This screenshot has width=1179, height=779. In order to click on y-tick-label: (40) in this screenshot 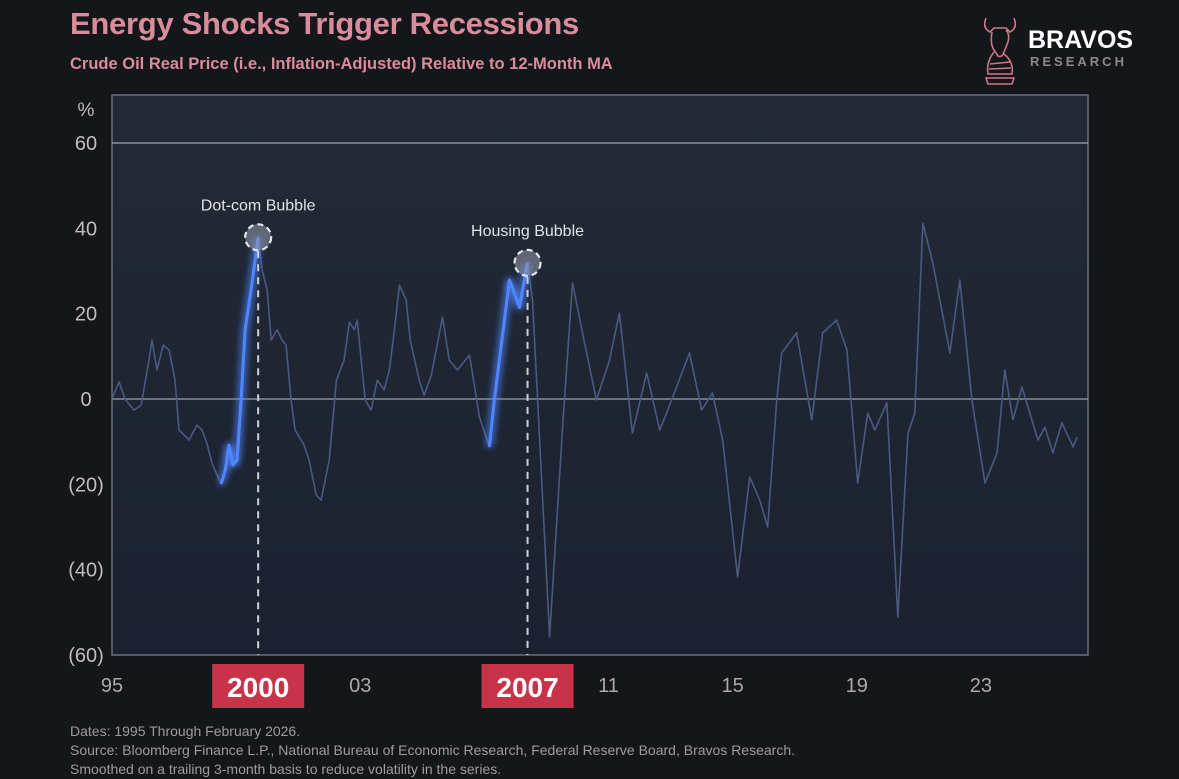, I will do `click(86, 571)`.